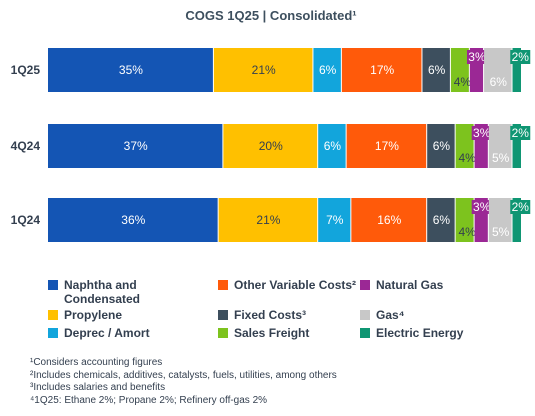 The width and height of the screenshot is (535, 416). I want to click on legend-label: Electric Energy, so click(420, 333).